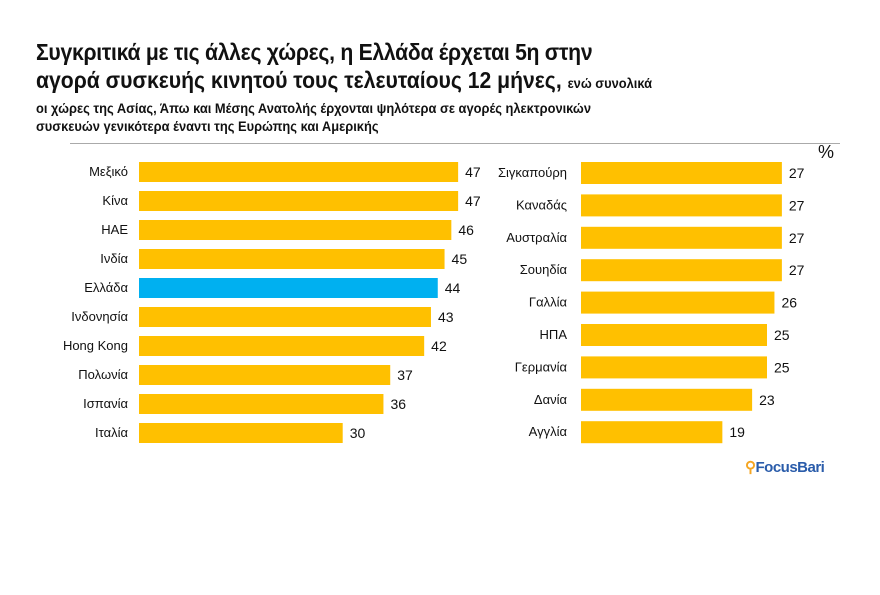 The width and height of the screenshot is (880, 595). Describe the element at coordinates (439, 346) in the screenshot. I see `value-label: 42` at that location.